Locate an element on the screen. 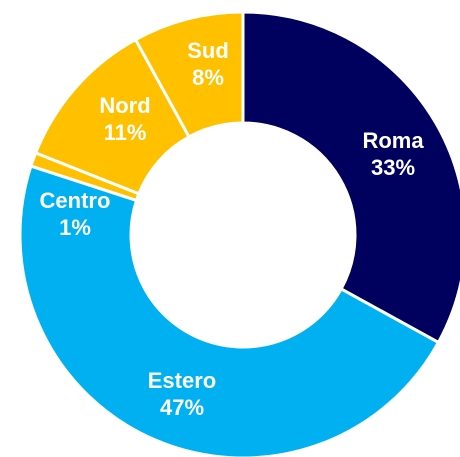 The height and width of the screenshot is (457, 460). segment-value: 47% is located at coordinates (182, 407).